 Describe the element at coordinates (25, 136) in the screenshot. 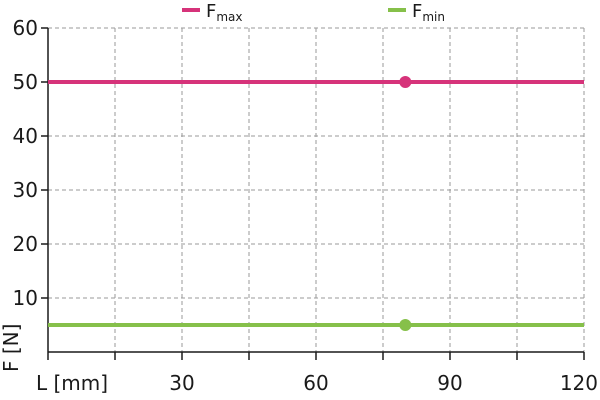

I see `y-tick-label: 40` at that location.